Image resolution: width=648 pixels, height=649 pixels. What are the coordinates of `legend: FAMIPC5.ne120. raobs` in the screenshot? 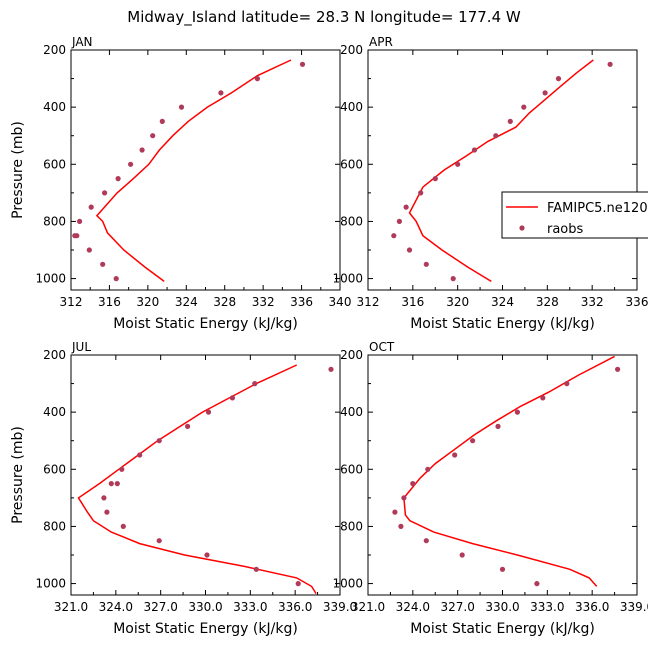 It's located at (574, 215).